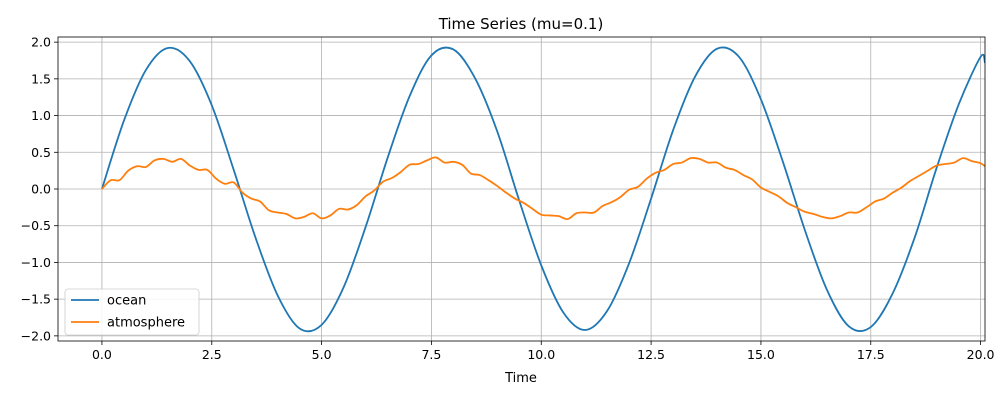  What do you see at coordinates (102, 354) in the screenshot?
I see `x-tick-label: 0.0` at bounding box center [102, 354].